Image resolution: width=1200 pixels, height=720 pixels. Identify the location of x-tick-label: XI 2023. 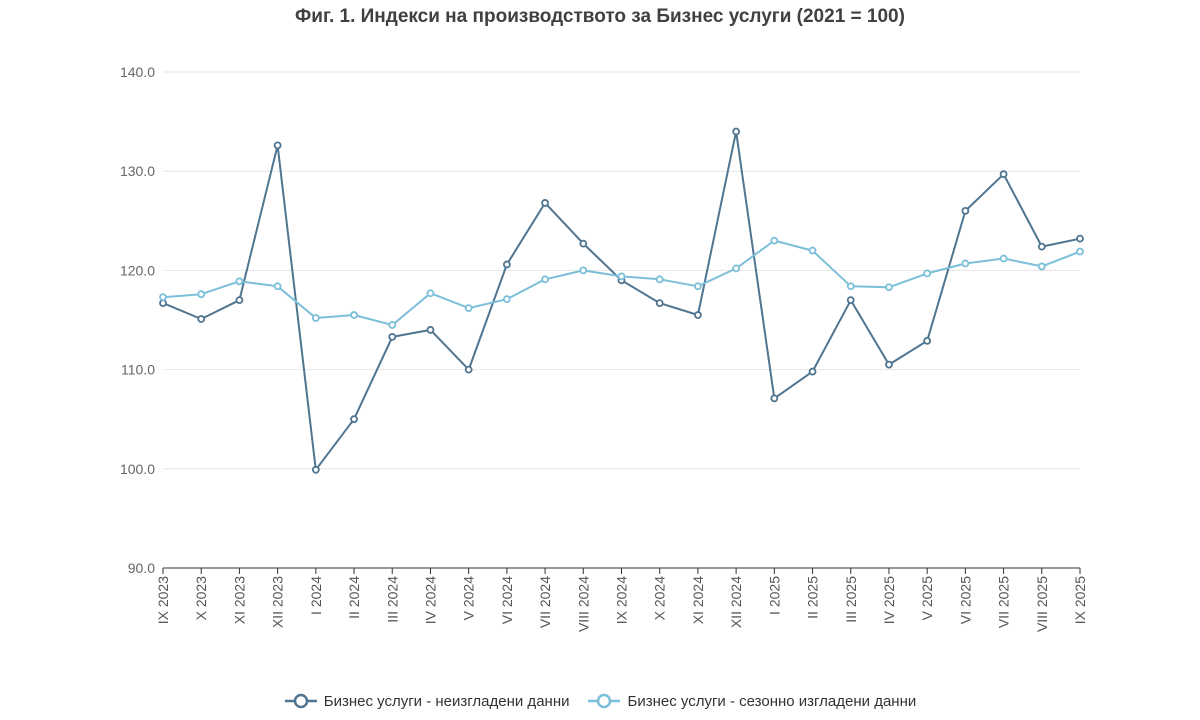
(239, 600).